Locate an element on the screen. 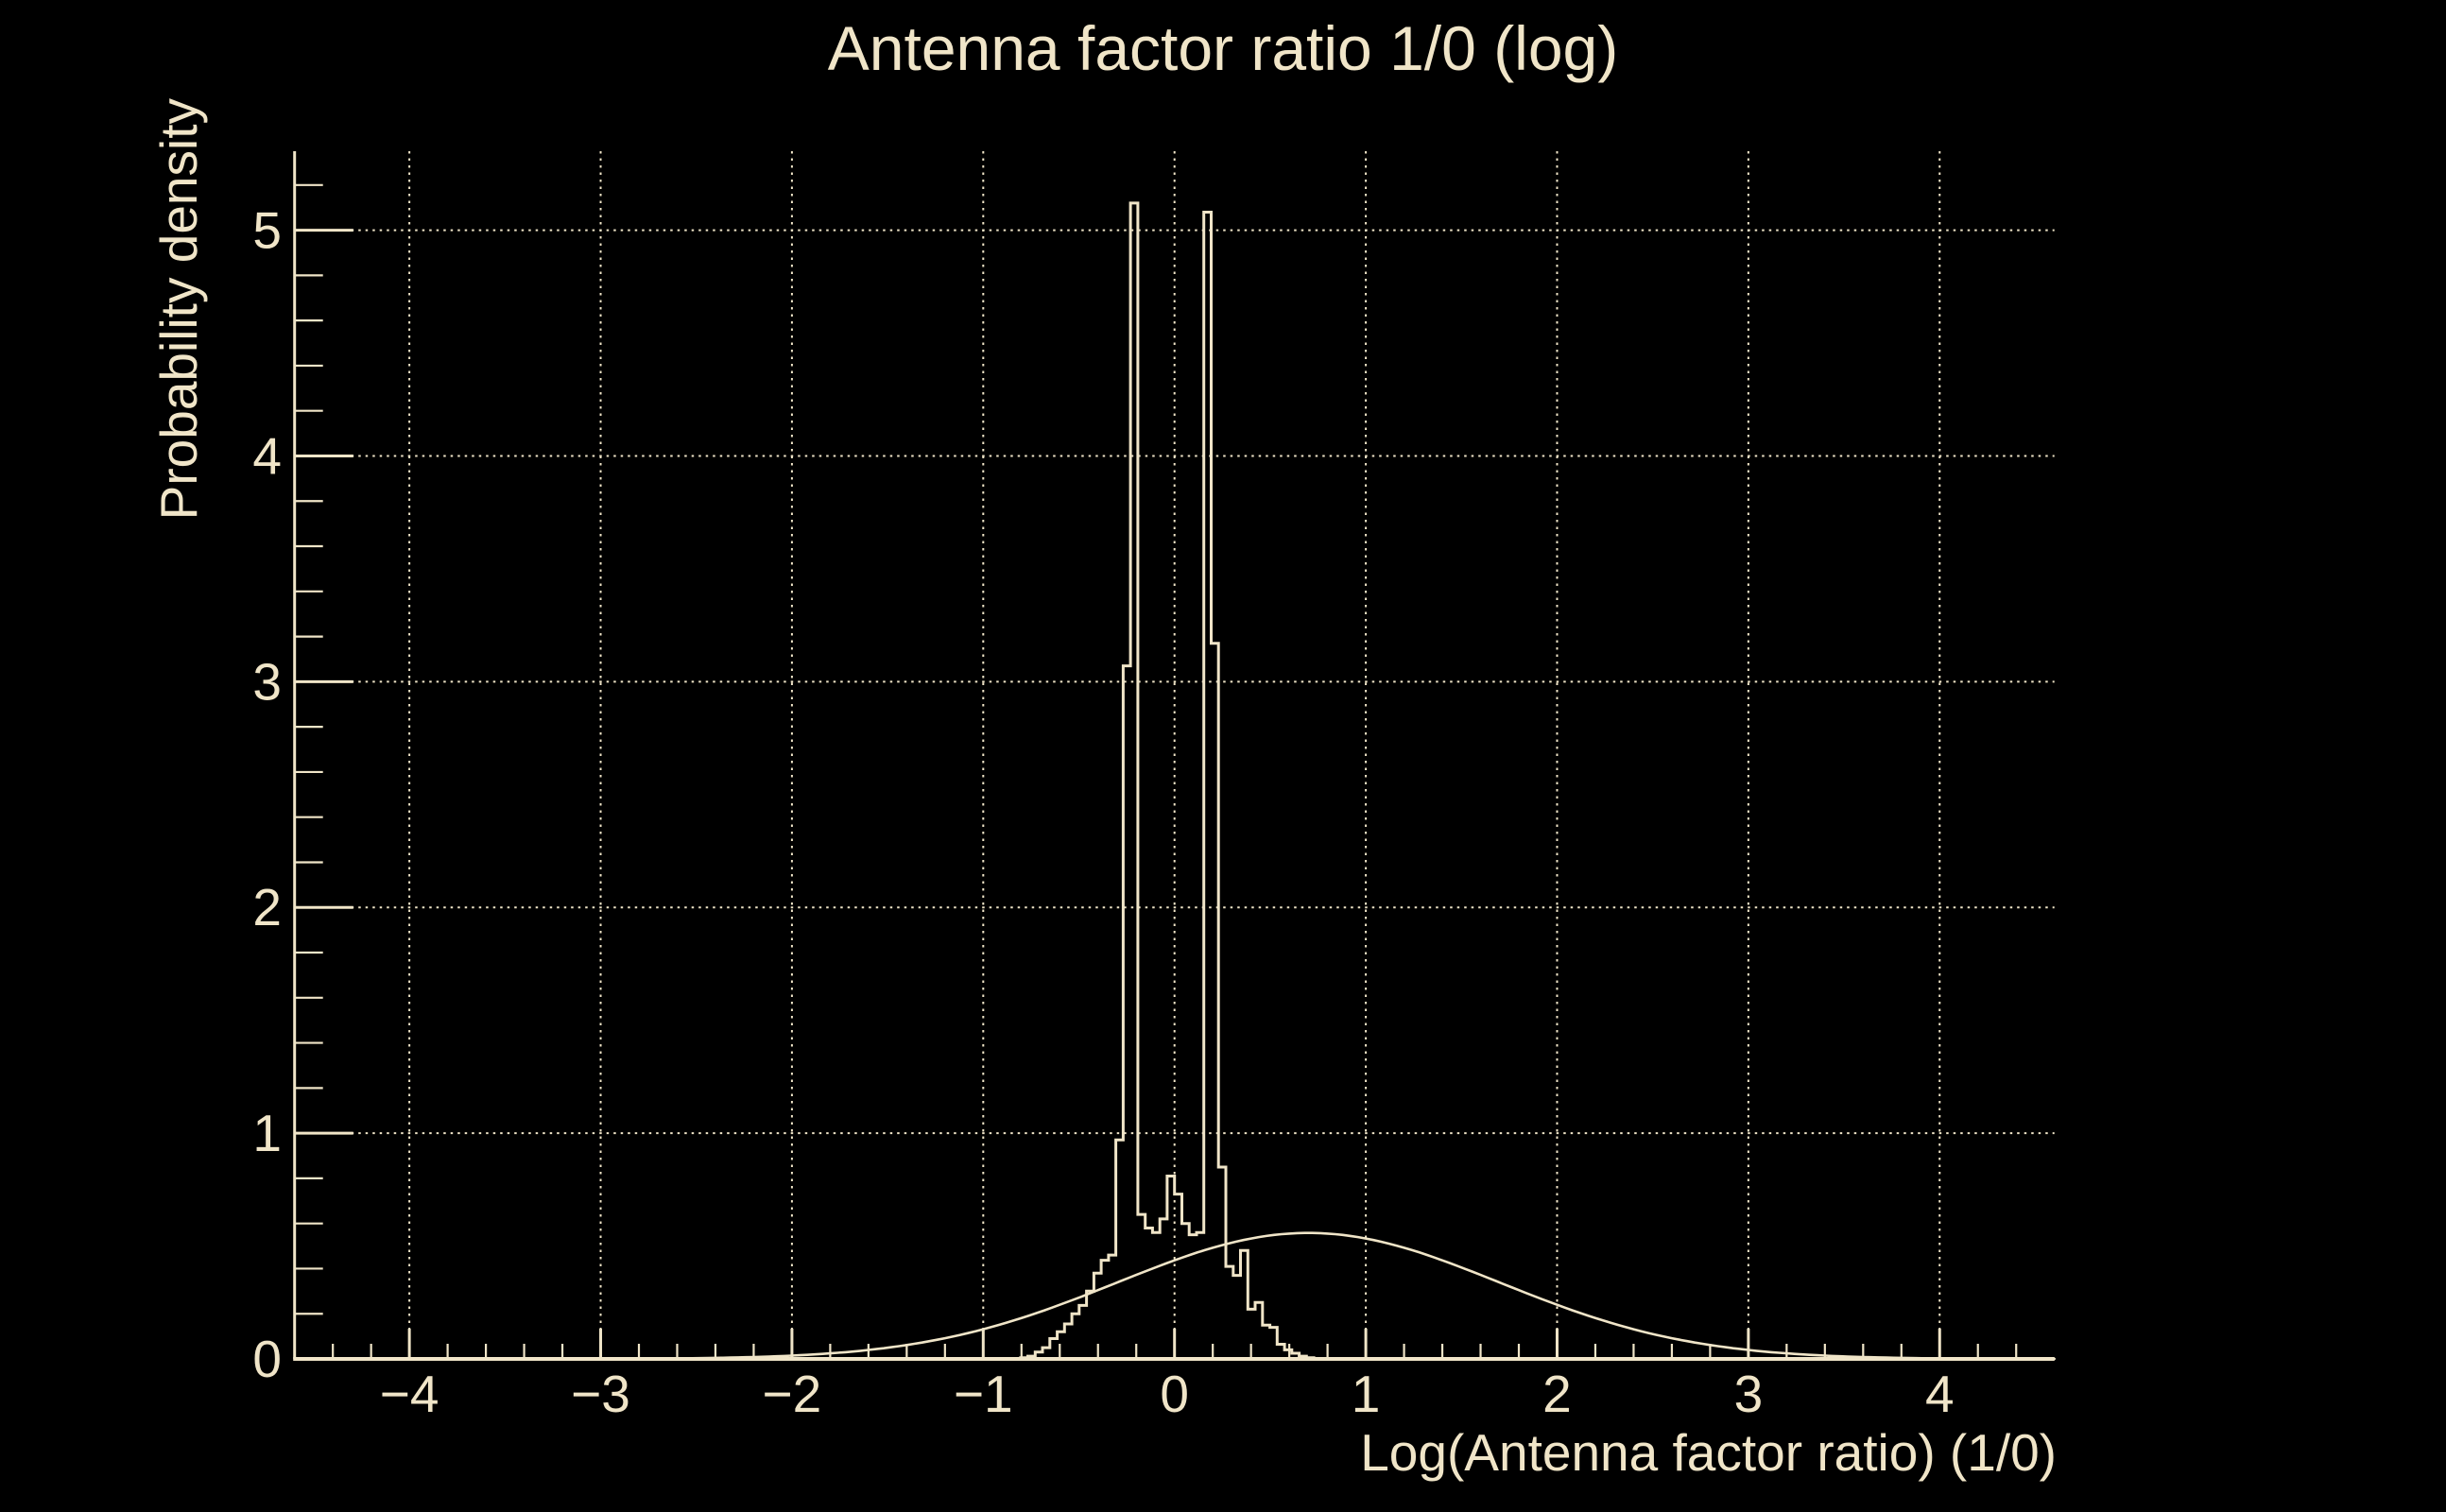 This screenshot has height=1512, width=2446. x-tick-label: −1 is located at coordinates (984, 1394).